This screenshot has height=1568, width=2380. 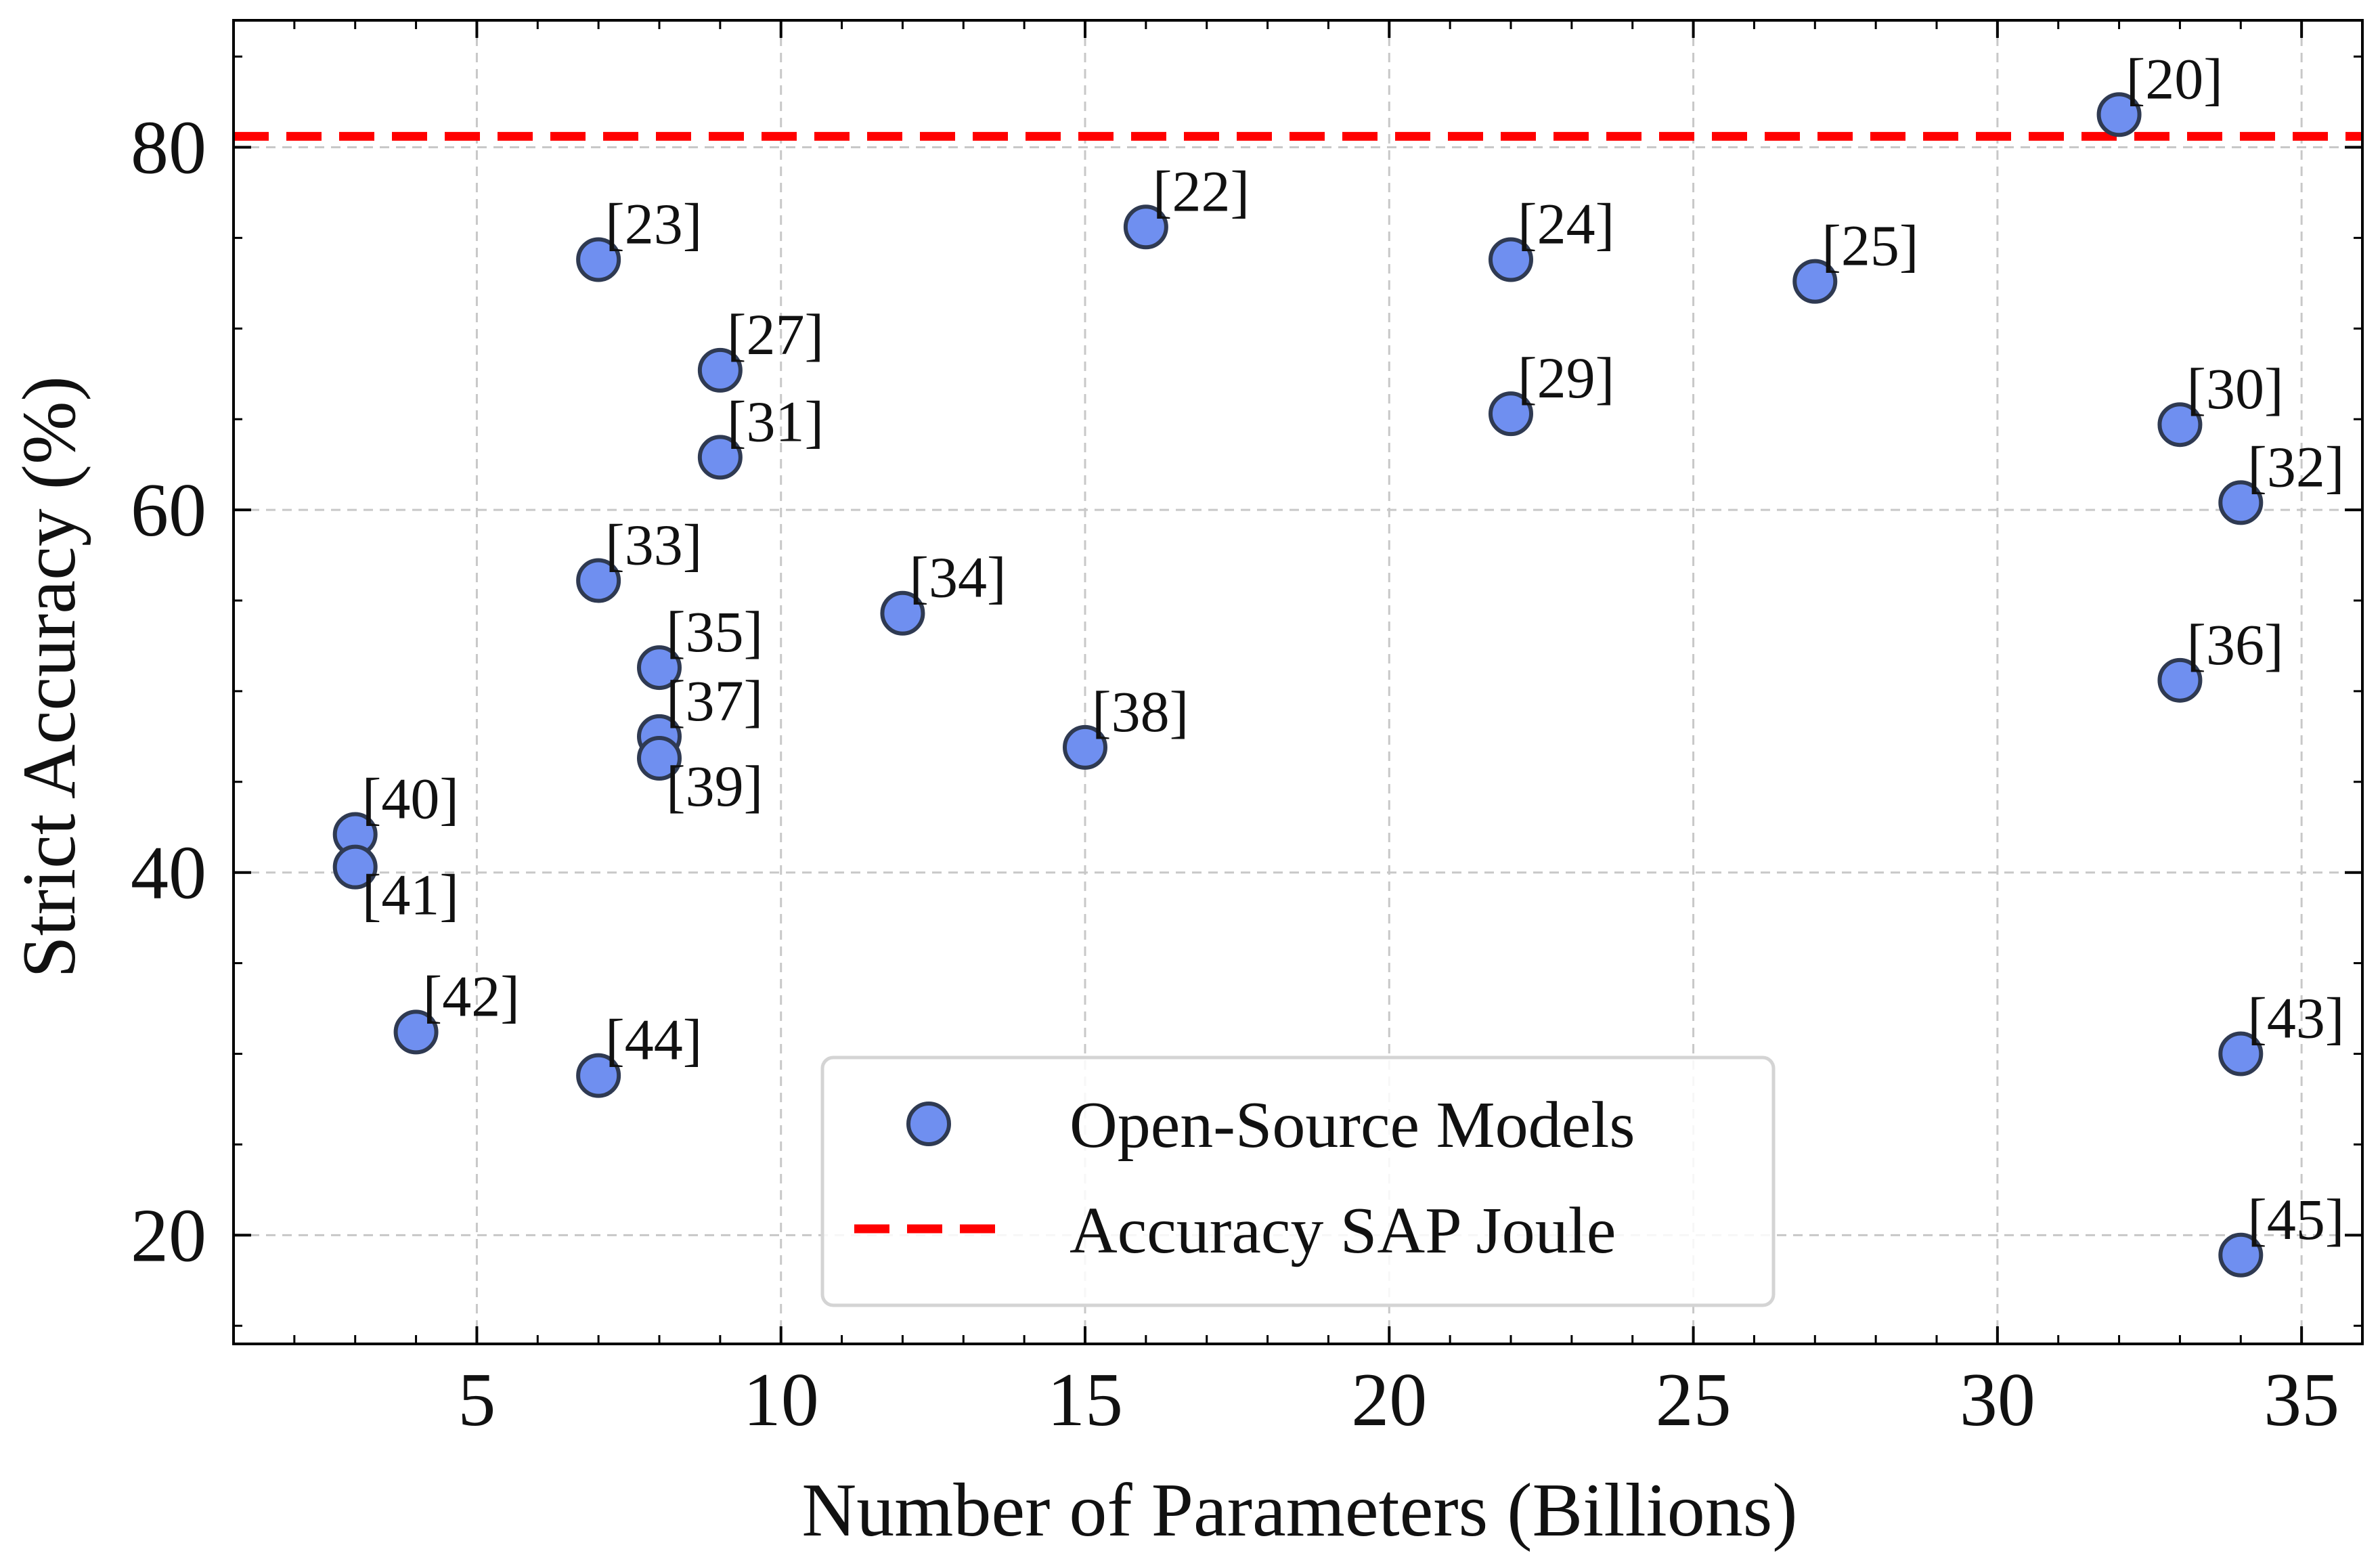 I want to click on y-tick-label: 20, so click(x=168, y=1236).